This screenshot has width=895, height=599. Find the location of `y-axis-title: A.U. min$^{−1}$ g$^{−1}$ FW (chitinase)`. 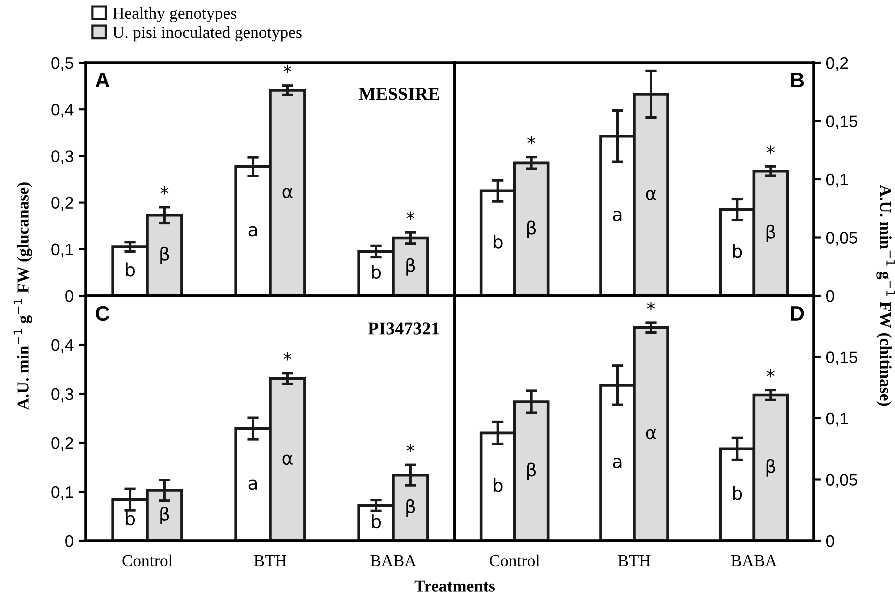

y-axis-title: A.U. min$^{−1}$ g$^{−1}$ FW (chitinase) is located at coordinates (885, 295).